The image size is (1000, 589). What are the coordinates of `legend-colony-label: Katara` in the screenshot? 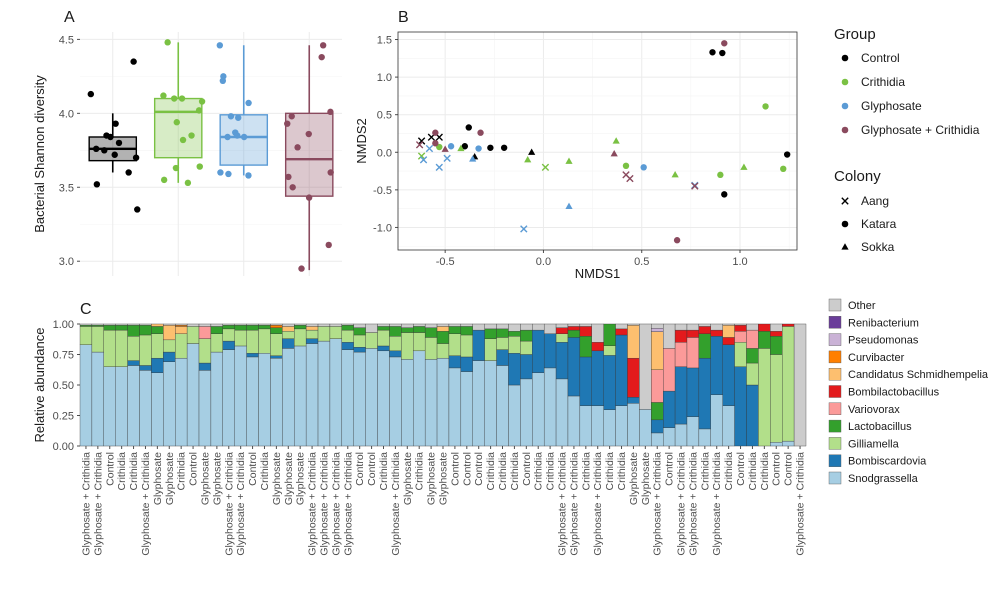 It's located at (879, 224).